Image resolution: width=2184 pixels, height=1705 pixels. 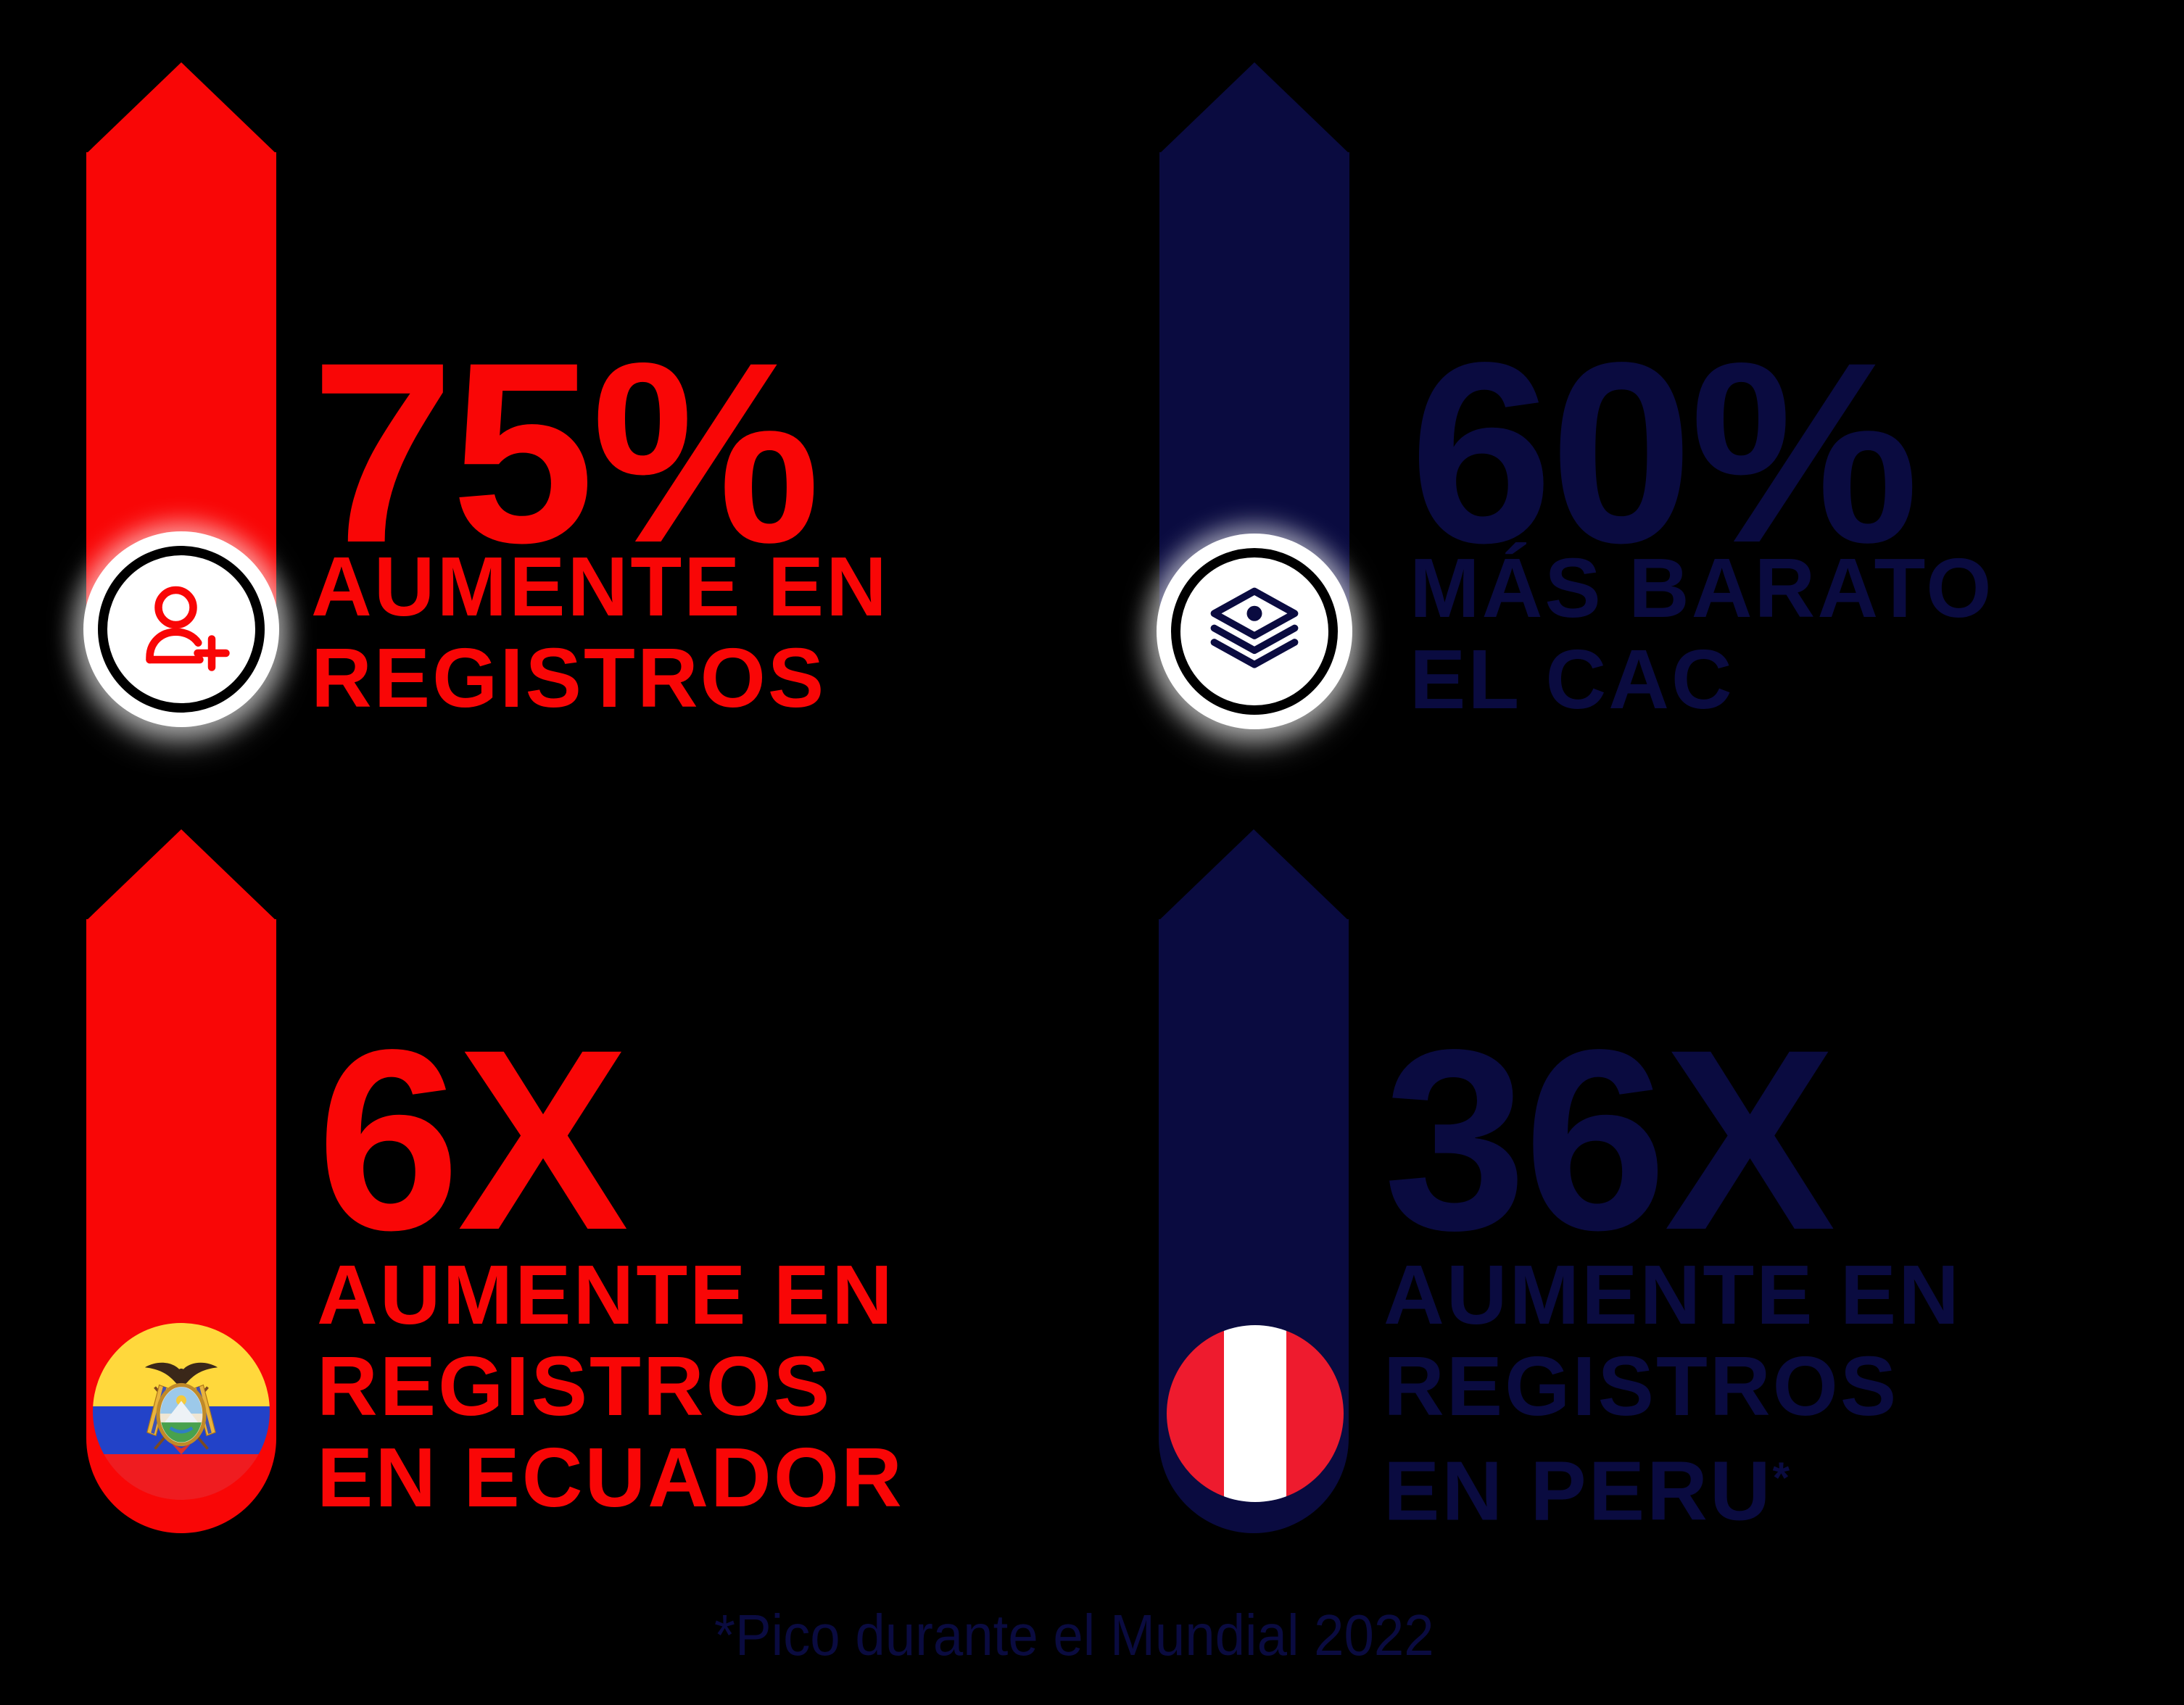 I want to click on stat-label: AUMENTE EN REGISTROS, so click(x=600, y=632).